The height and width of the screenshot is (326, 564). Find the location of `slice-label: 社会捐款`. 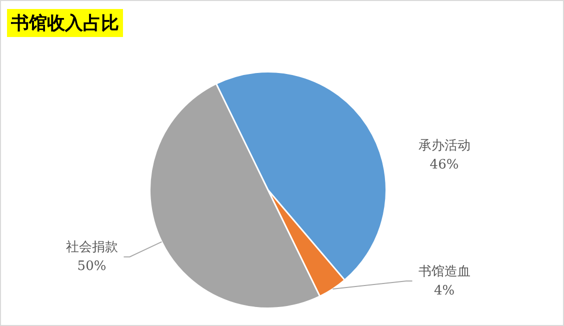

slice-label: 社会捐款 is located at coordinates (92, 248).